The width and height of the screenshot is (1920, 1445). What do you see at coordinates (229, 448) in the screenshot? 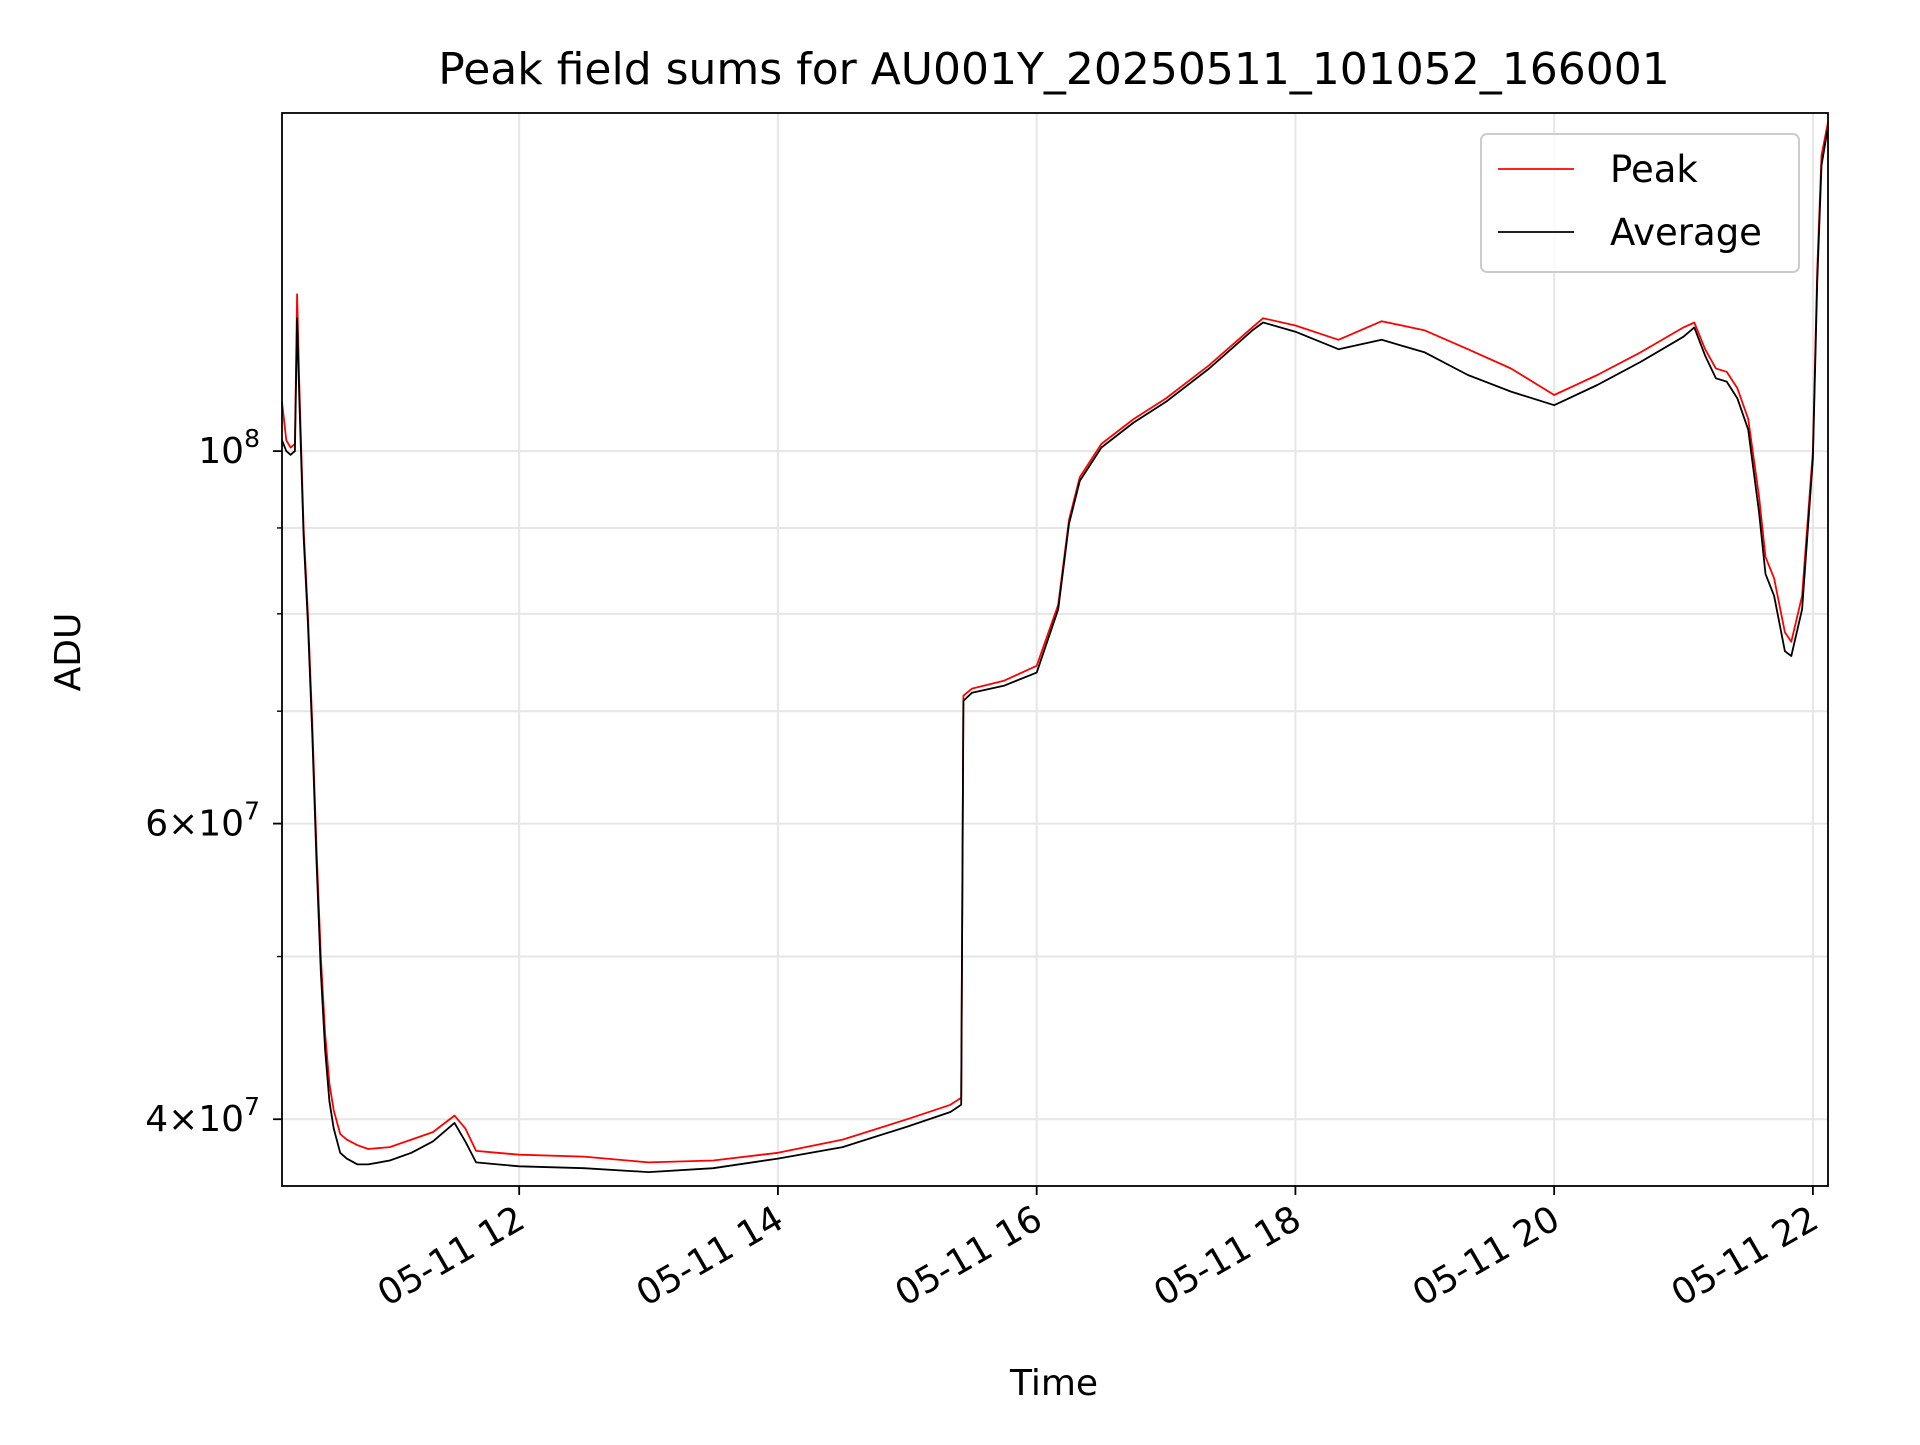
I see `y-tick-label: 108` at bounding box center [229, 448].